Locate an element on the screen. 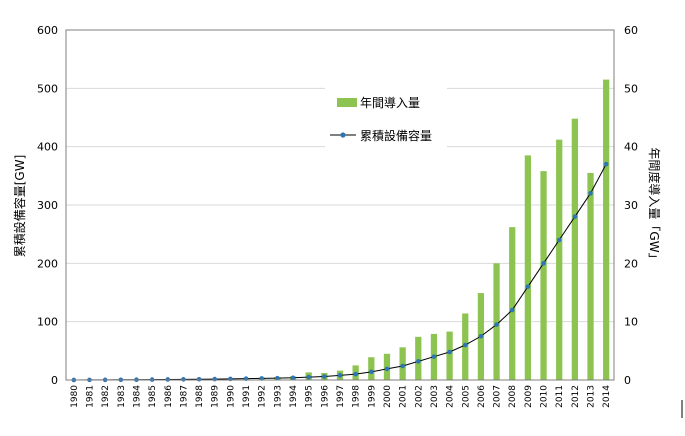 The height and width of the screenshot is (436, 685). x-tick-label: 2007 is located at coordinates (498, 396).